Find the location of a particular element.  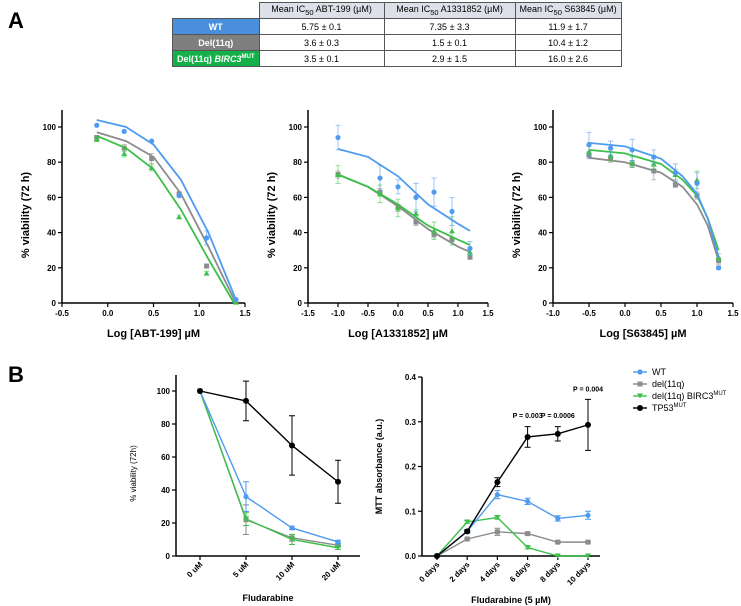

p-value-annotation: P = 0.003 is located at coordinates (528, 416).